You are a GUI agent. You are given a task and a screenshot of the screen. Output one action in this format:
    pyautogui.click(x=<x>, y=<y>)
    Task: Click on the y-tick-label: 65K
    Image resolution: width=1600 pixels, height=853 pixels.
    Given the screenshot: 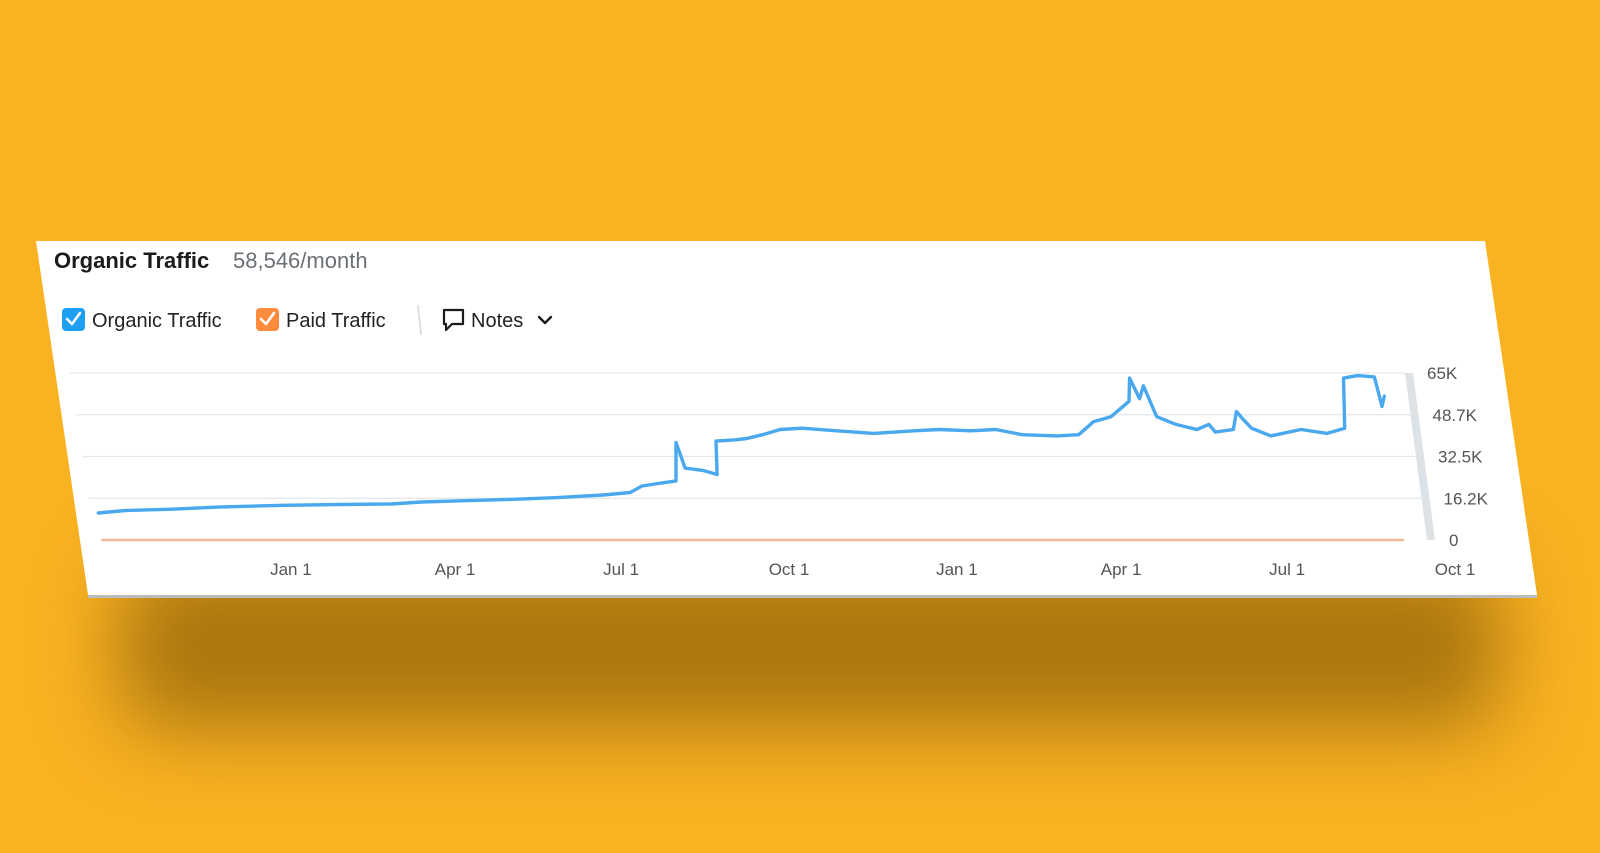 What is the action you would take?
    pyautogui.click(x=1442, y=373)
    